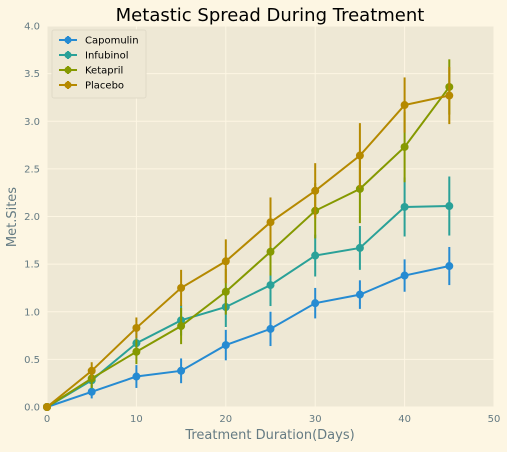 This screenshot has height=452, width=507. I want to click on y-tick-label: 2.0, so click(32, 217).